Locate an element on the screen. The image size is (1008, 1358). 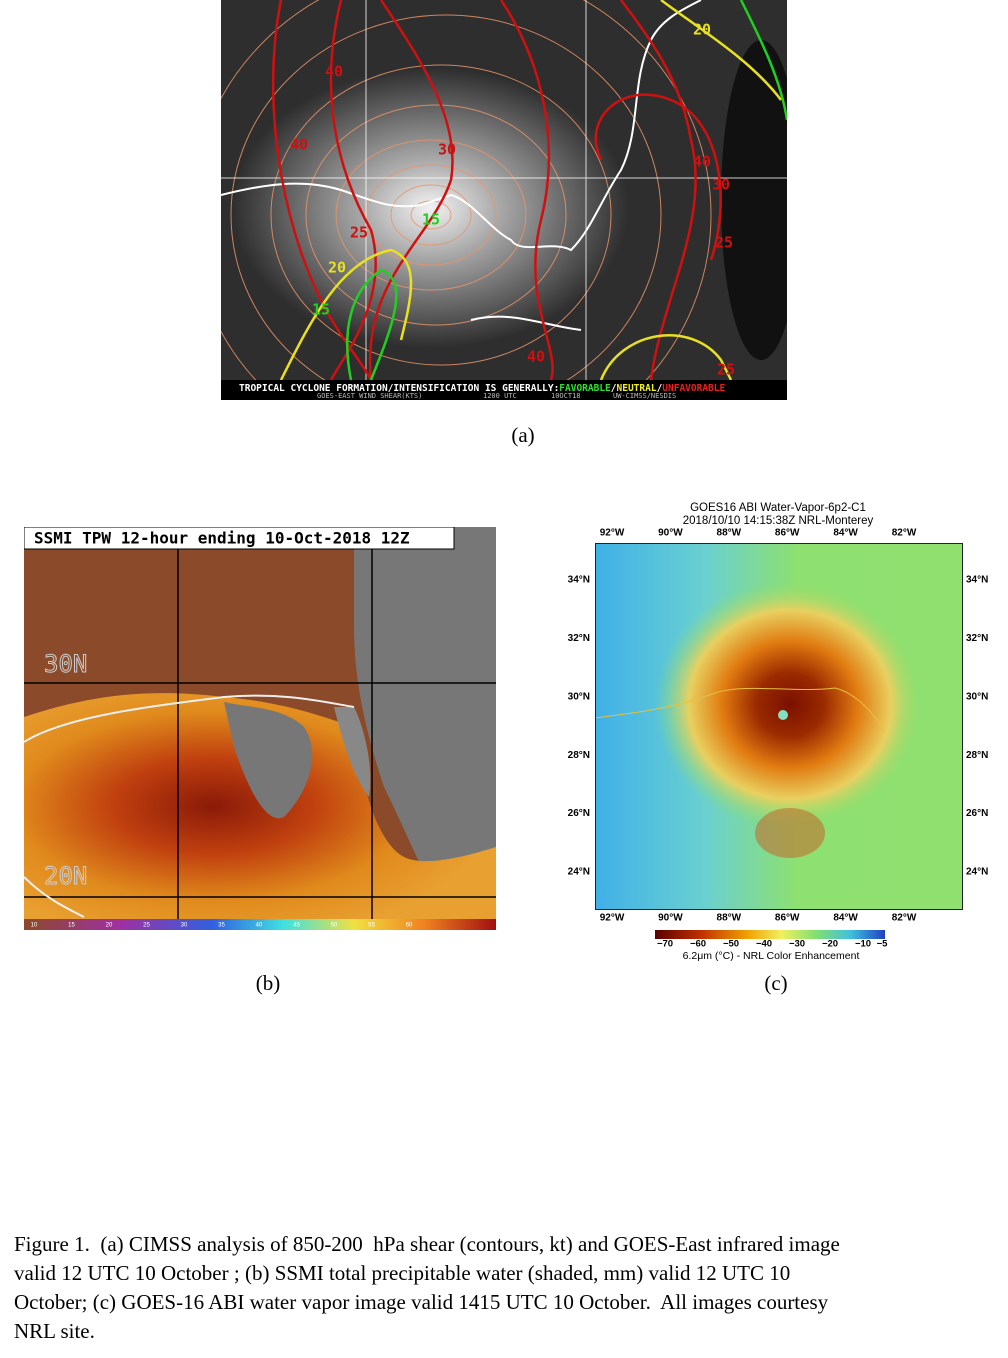
colorbar-ticks: 10 15 20 25 30 35 40 45 50 55 60 is located at coordinates (222, 926).